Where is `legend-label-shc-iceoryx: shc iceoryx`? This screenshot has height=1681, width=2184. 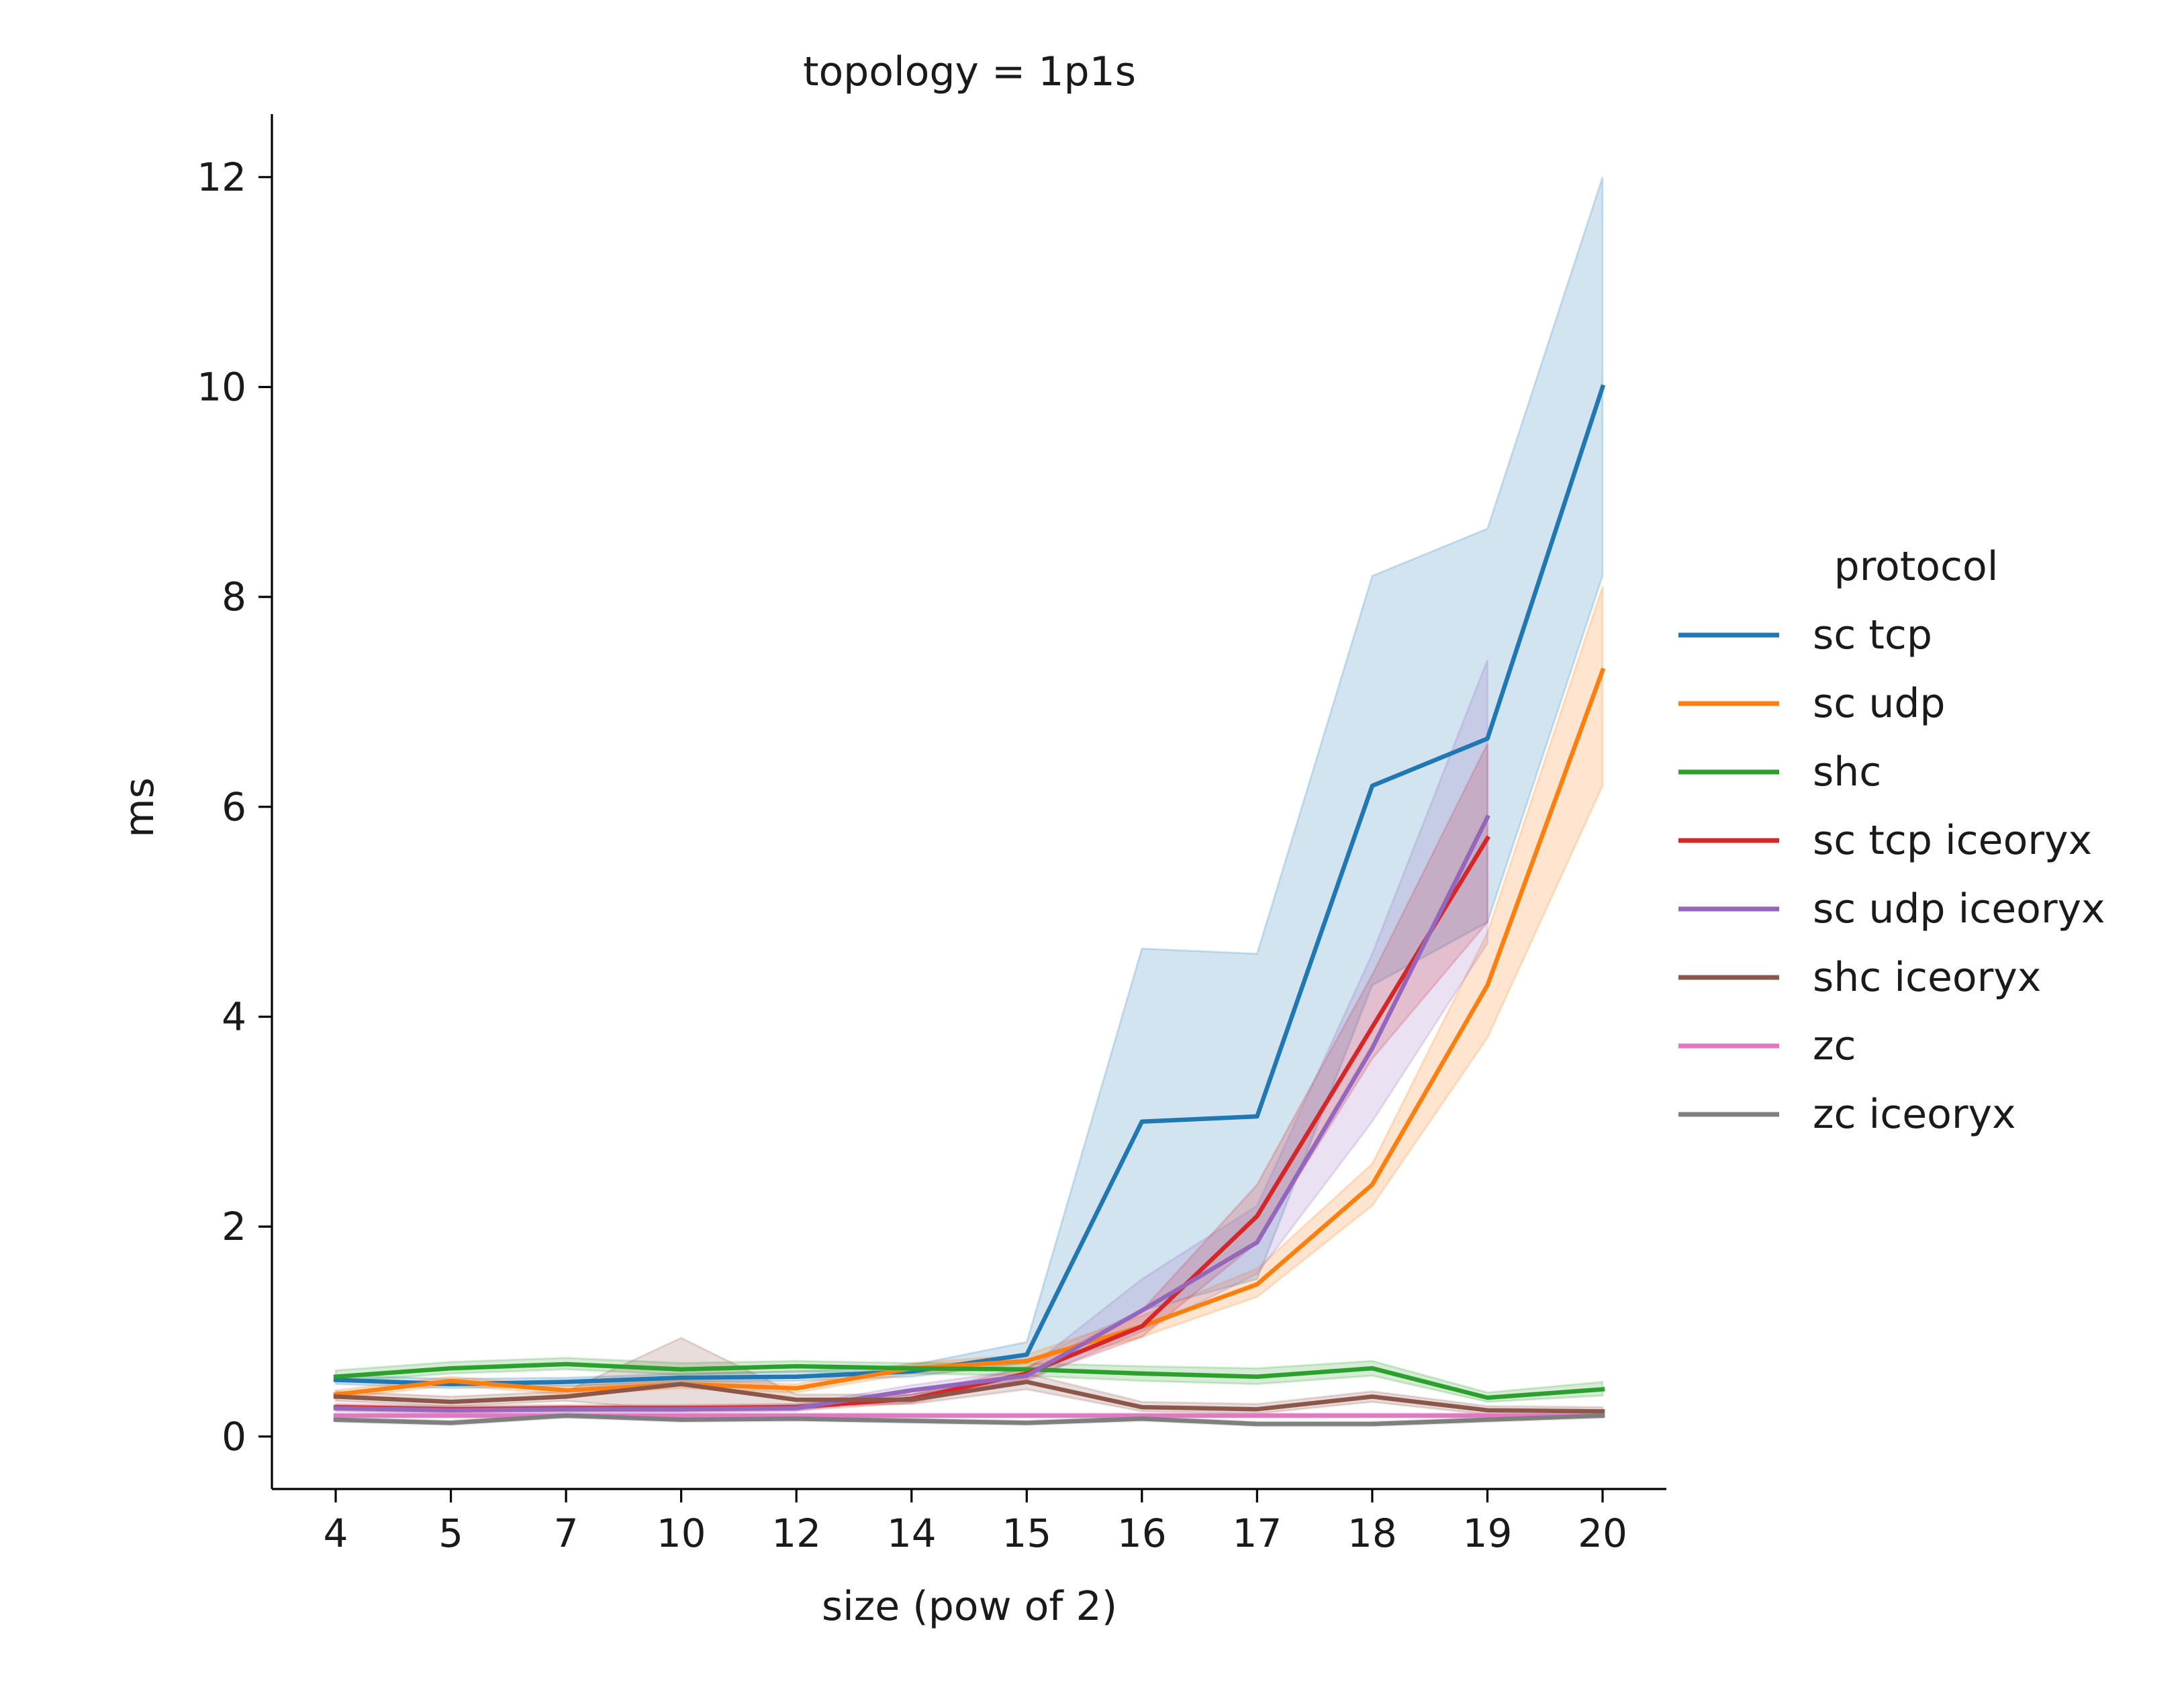 legend-label-shc-iceoryx: shc iceoryx is located at coordinates (1927, 978).